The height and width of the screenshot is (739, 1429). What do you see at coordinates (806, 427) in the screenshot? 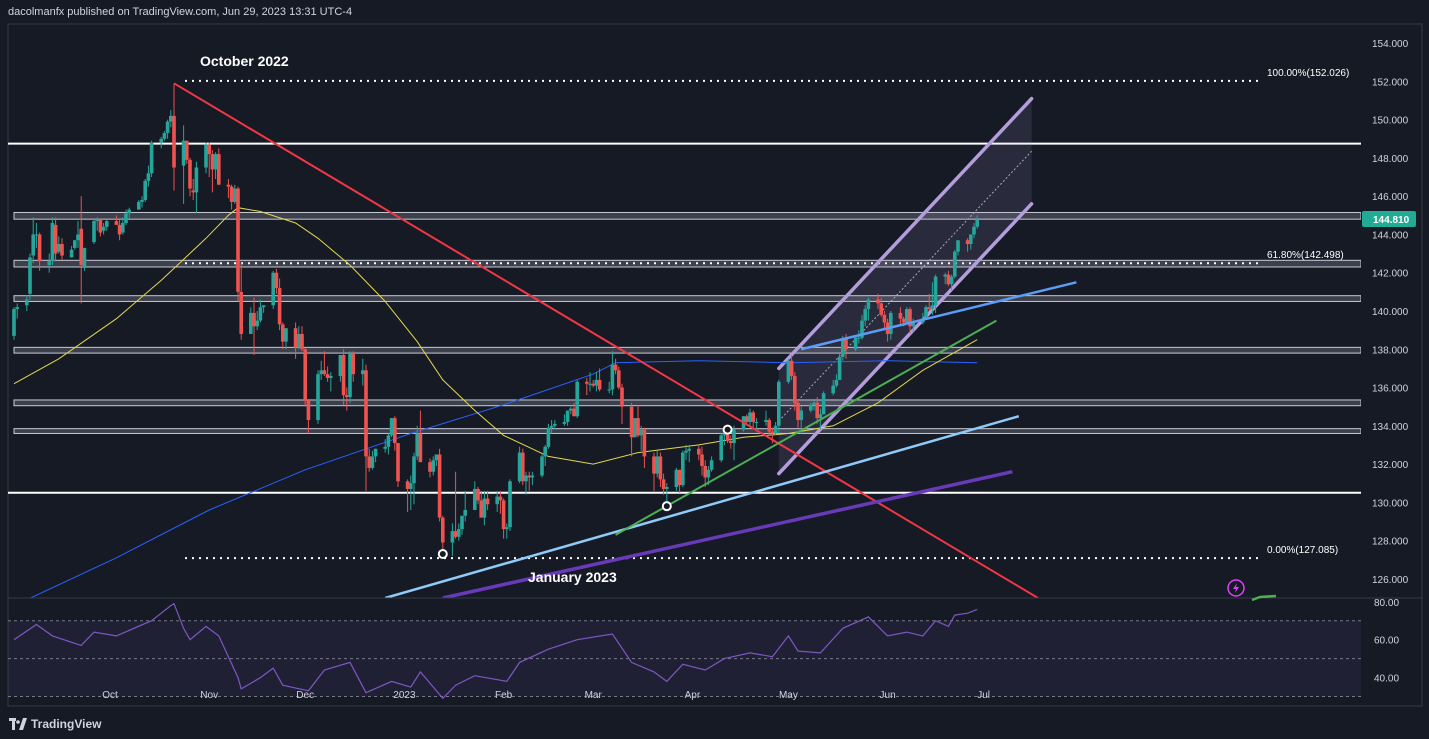
I see `trendline-green` at bounding box center [806, 427].